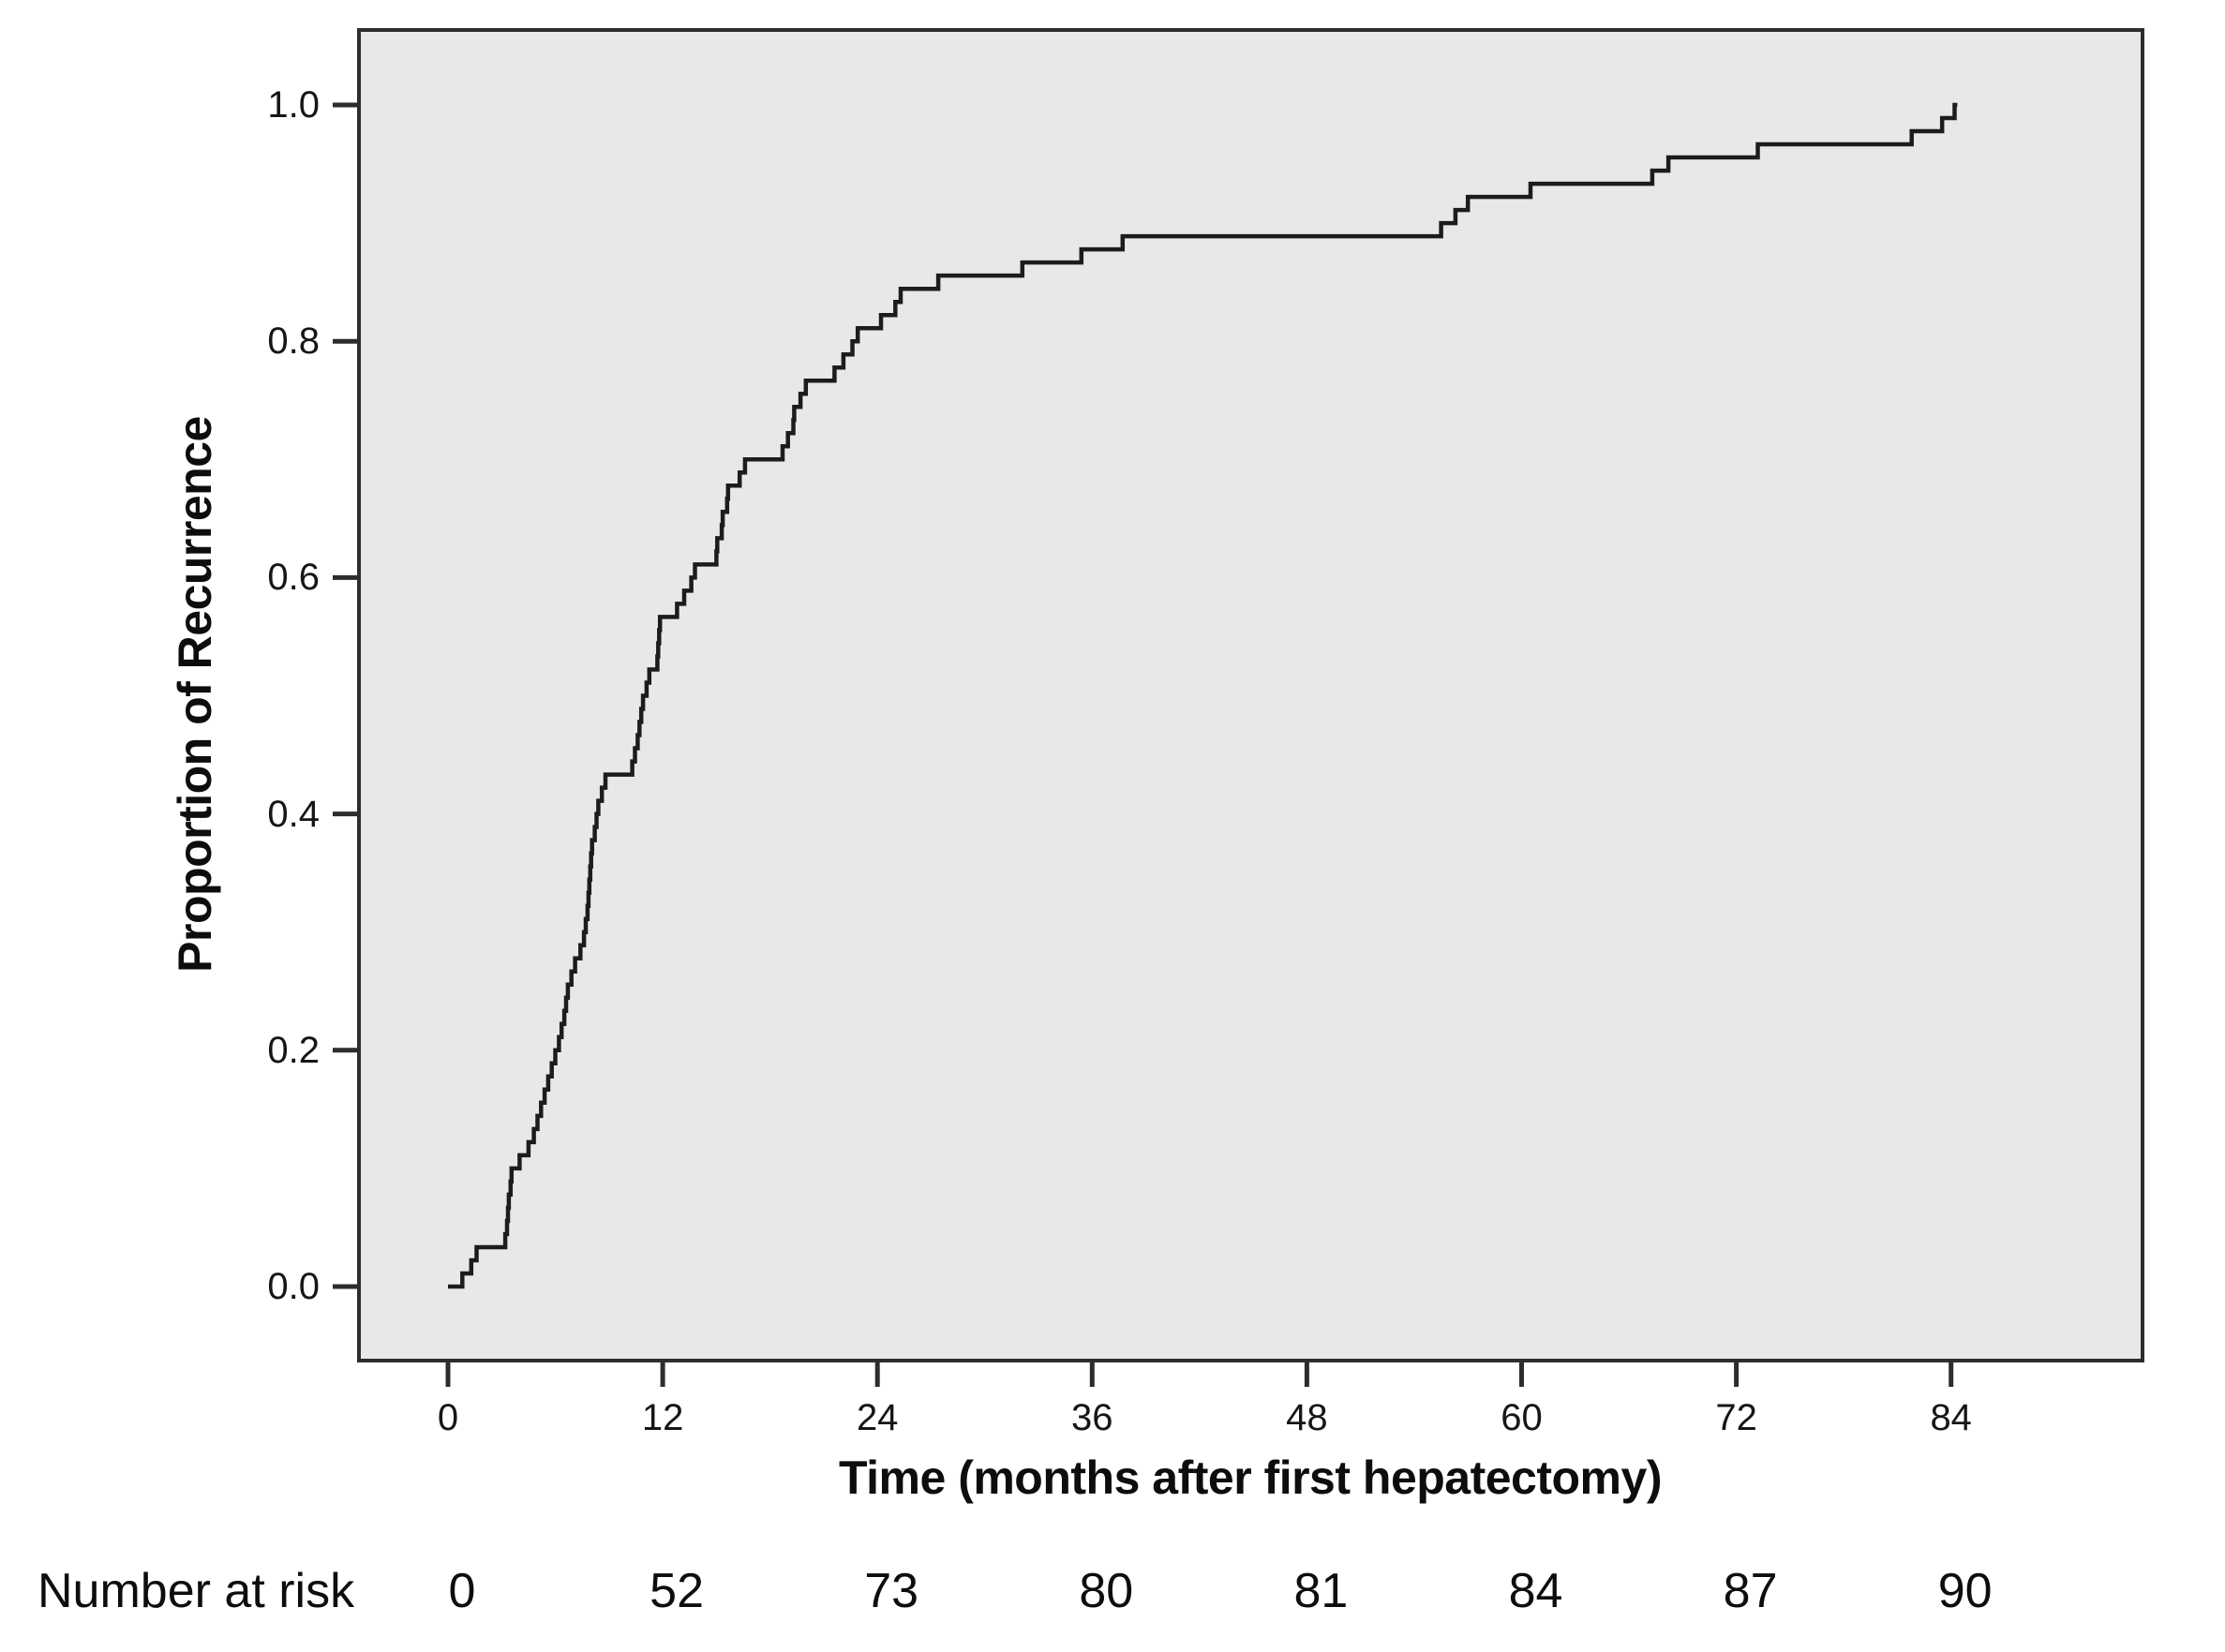 Image resolution: width=2225 pixels, height=1652 pixels. Describe the element at coordinates (1307, 1417) in the screenshot. I see `x-tick-label-48: 48` at that location.